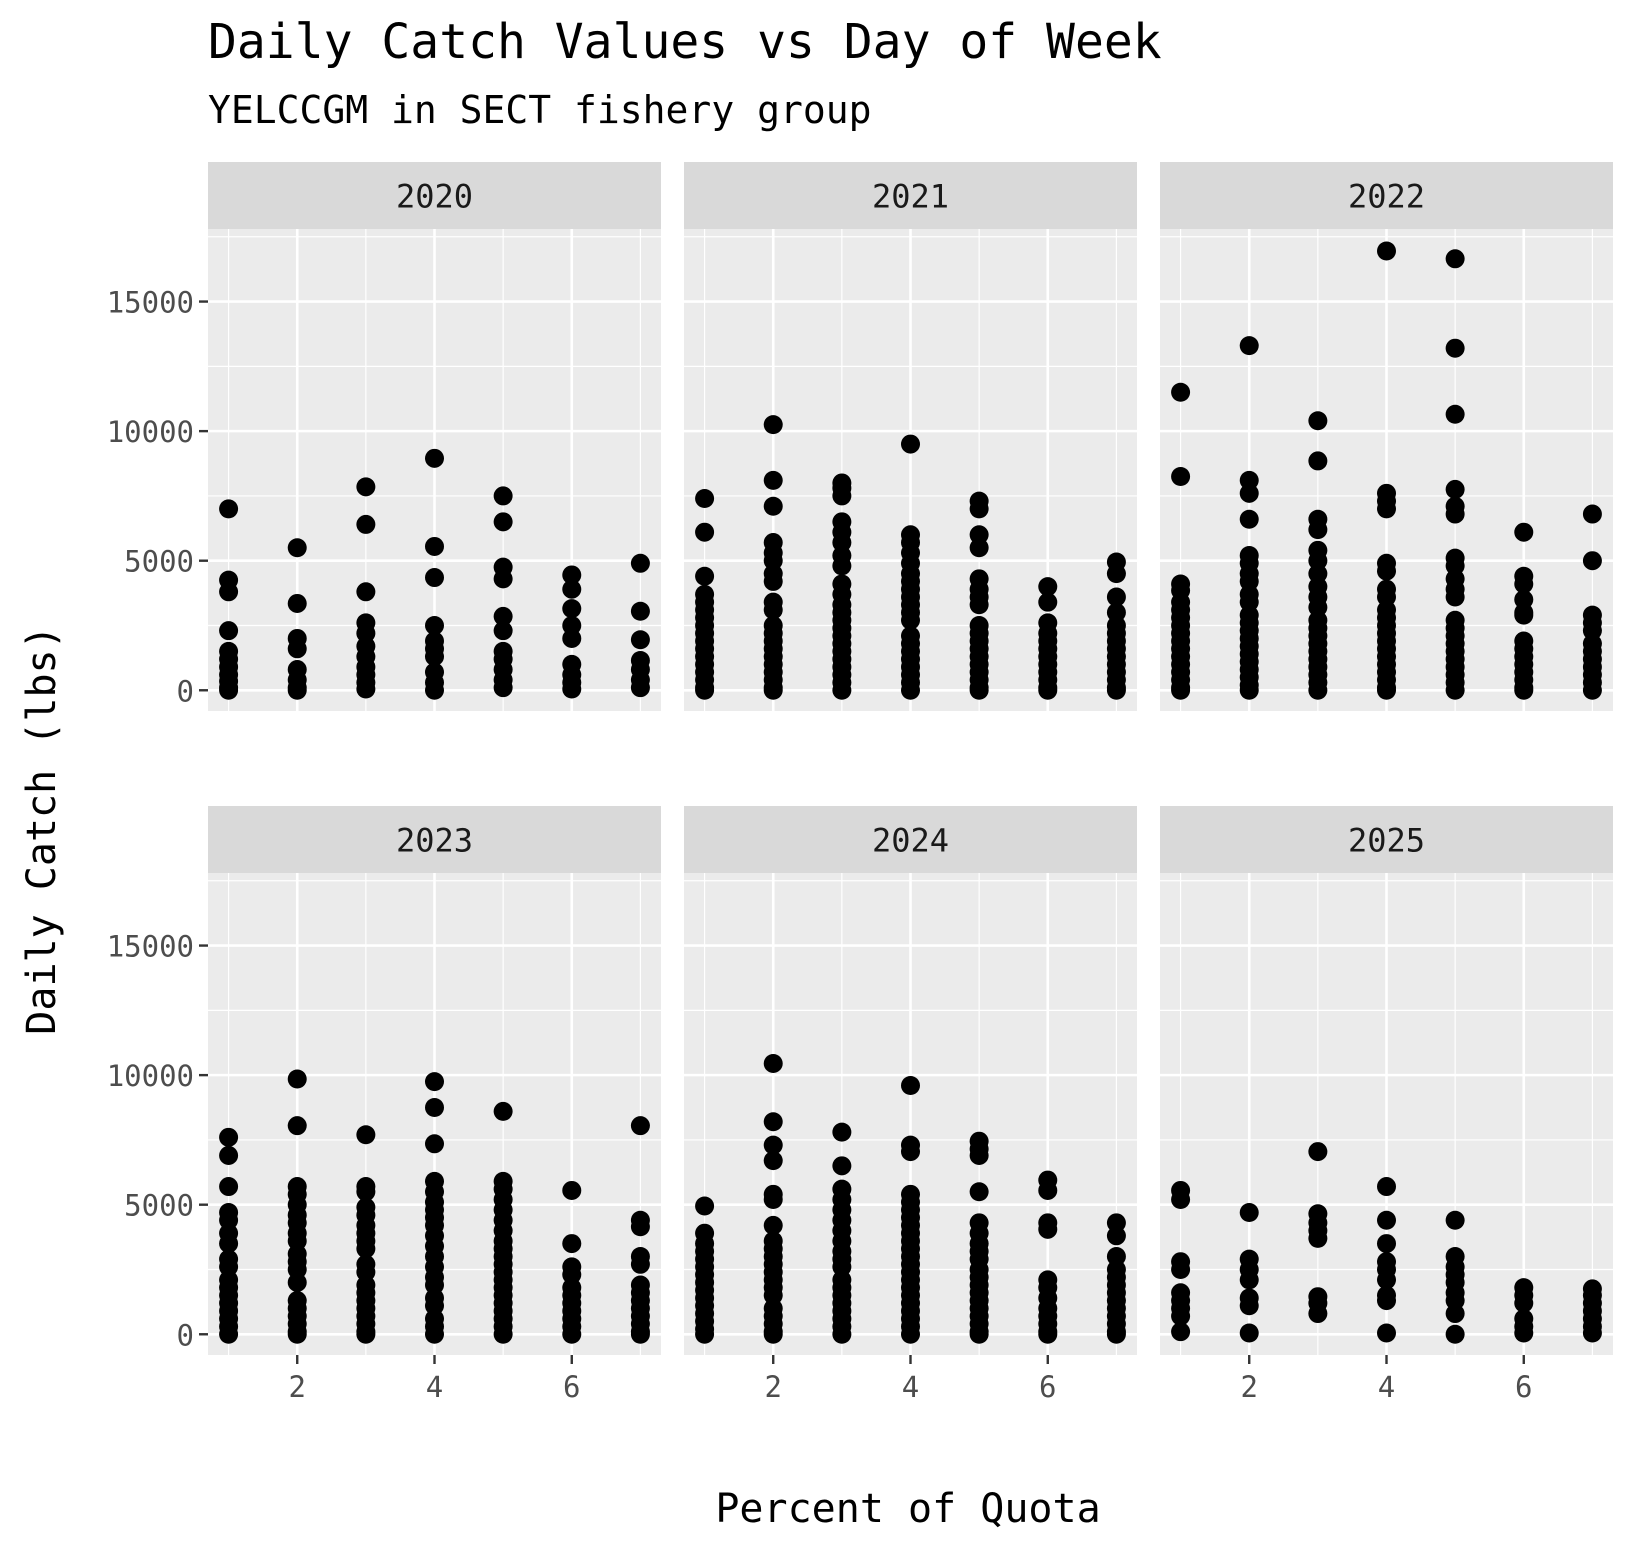  I want to click on facet-strip-label: 2024, so click(910, 841).